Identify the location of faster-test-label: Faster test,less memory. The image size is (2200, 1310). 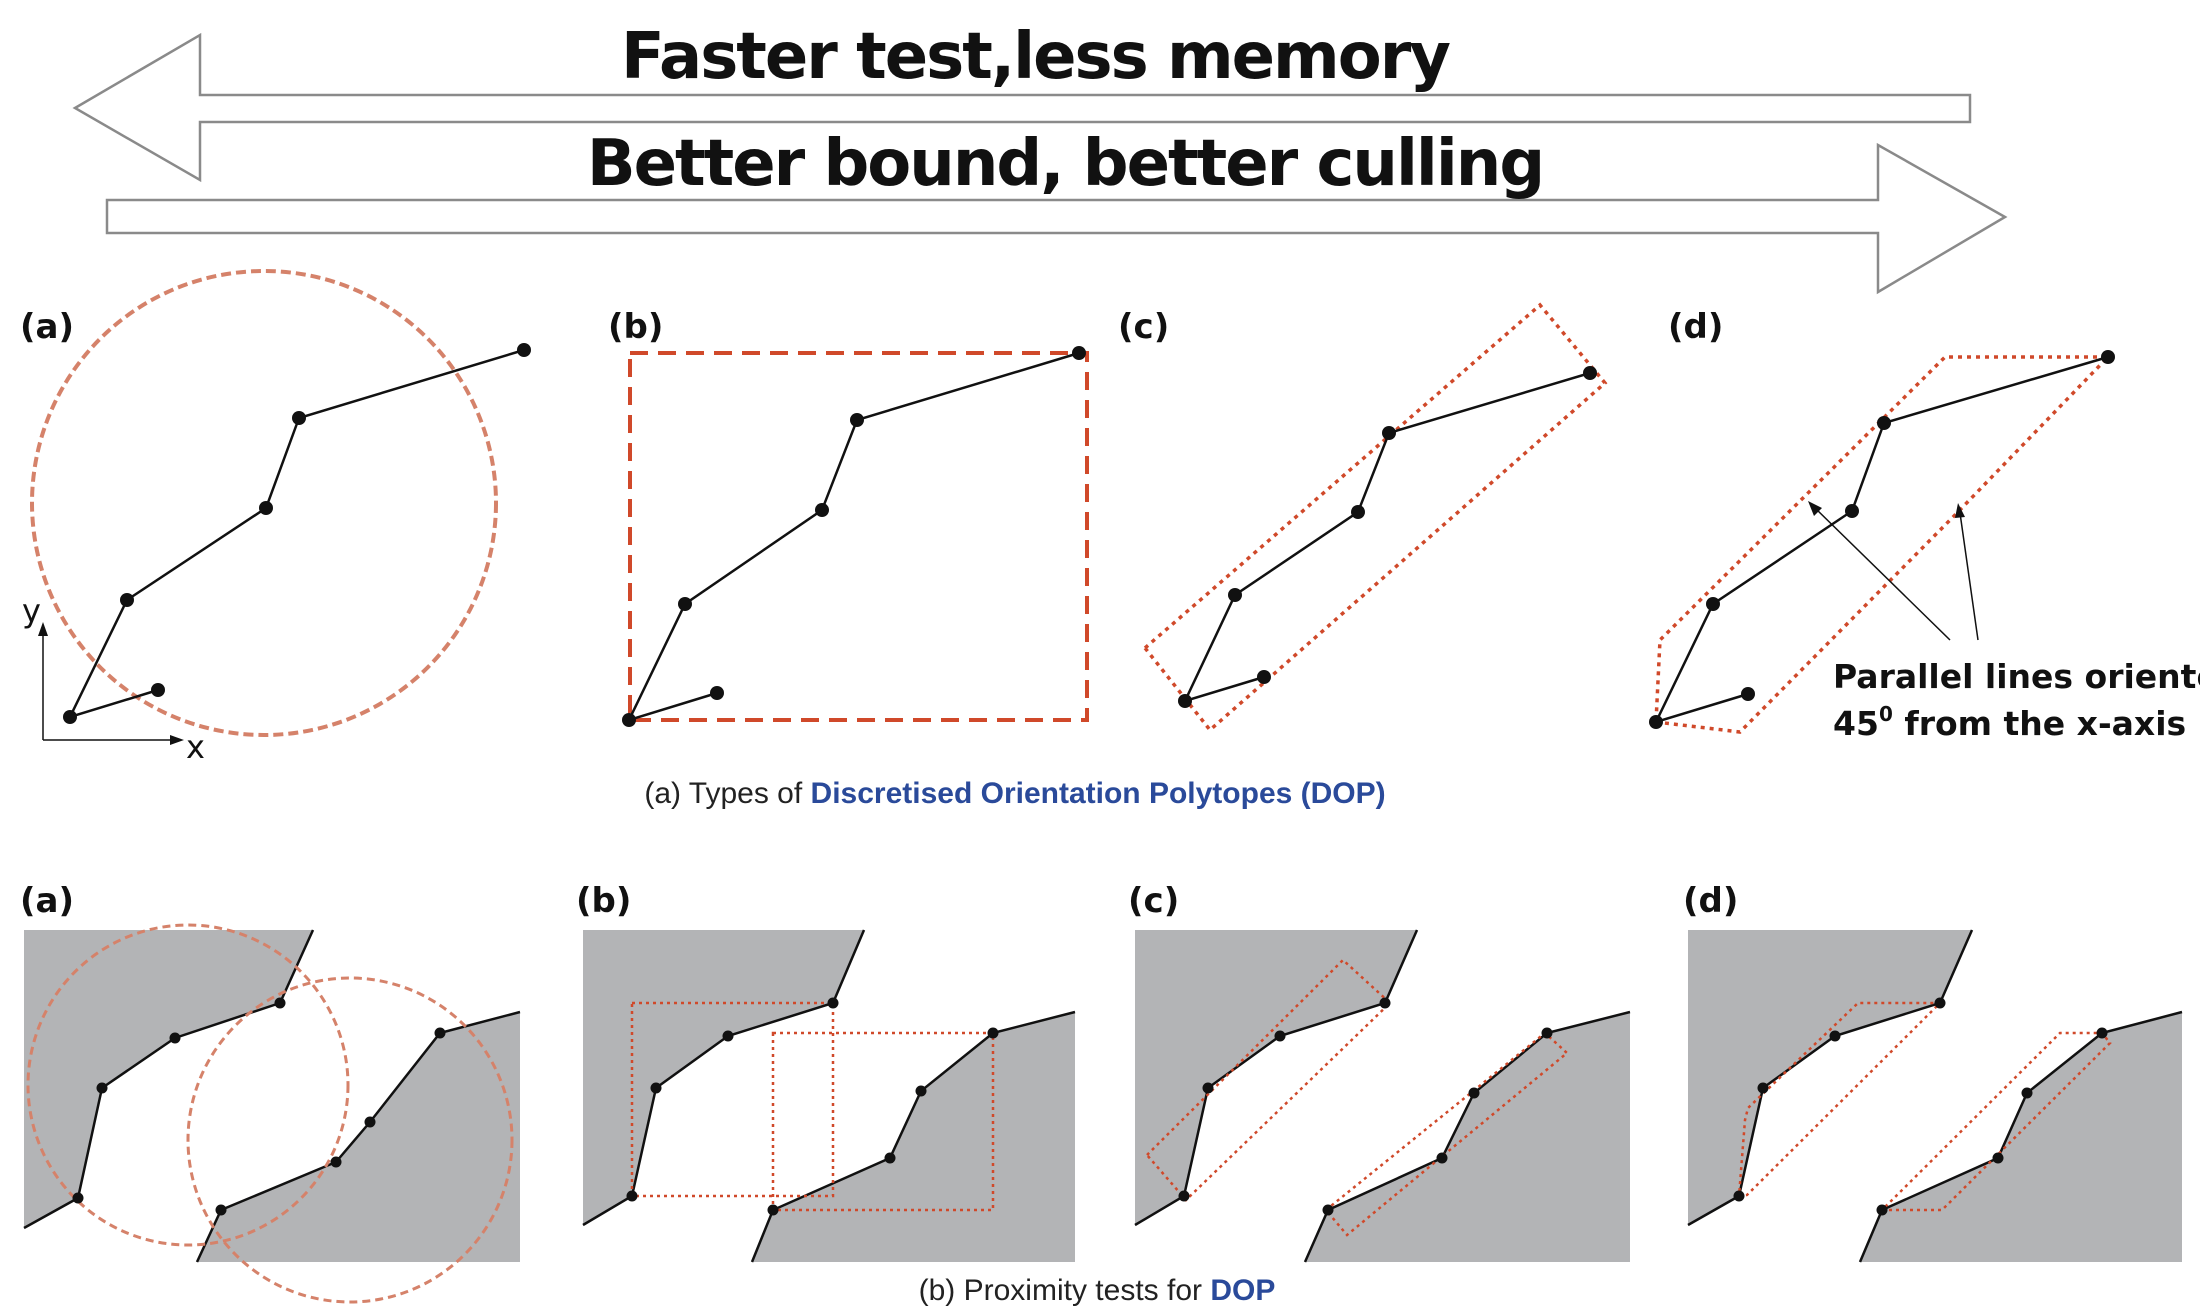
(1035, 57).